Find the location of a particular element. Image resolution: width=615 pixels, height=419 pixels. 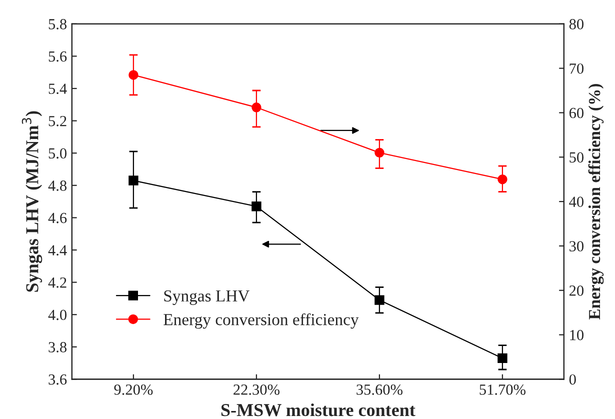

y-tick-label: 5.0 is located at coordinates (57, 153).